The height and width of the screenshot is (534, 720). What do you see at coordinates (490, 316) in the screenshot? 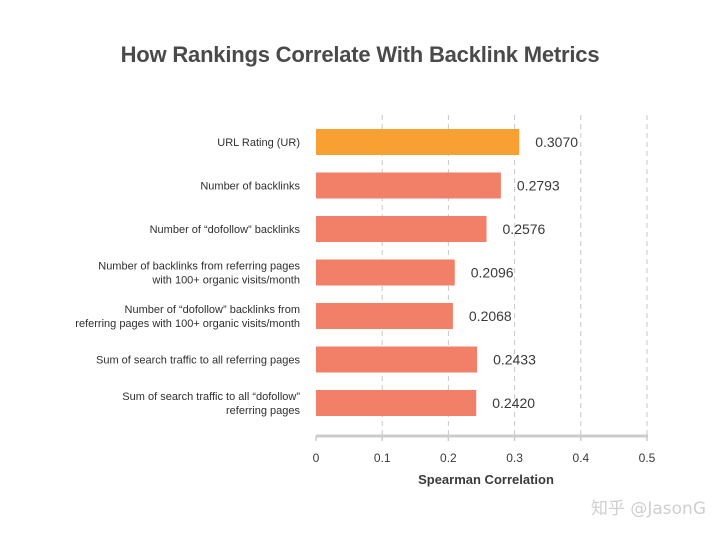
I see `value-label: 0.2068` at bounding box center [490, 316].